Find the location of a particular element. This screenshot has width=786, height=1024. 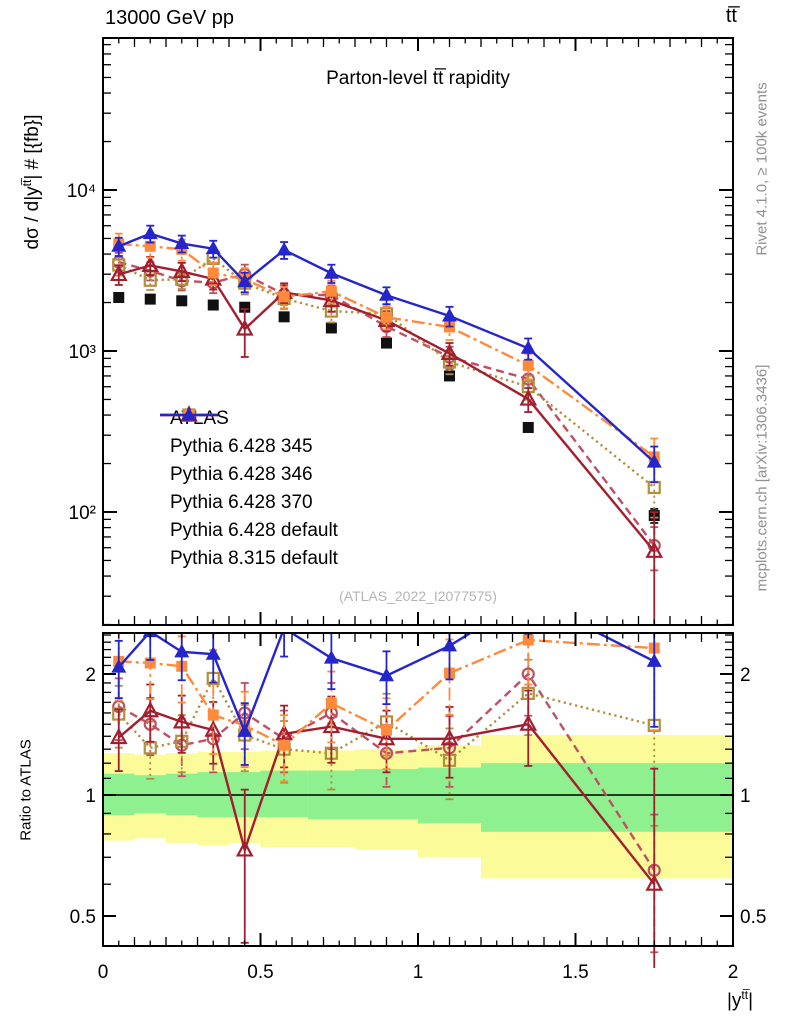

ratio-y-tick-label-left: 2 is located at coordinates (90, 675).